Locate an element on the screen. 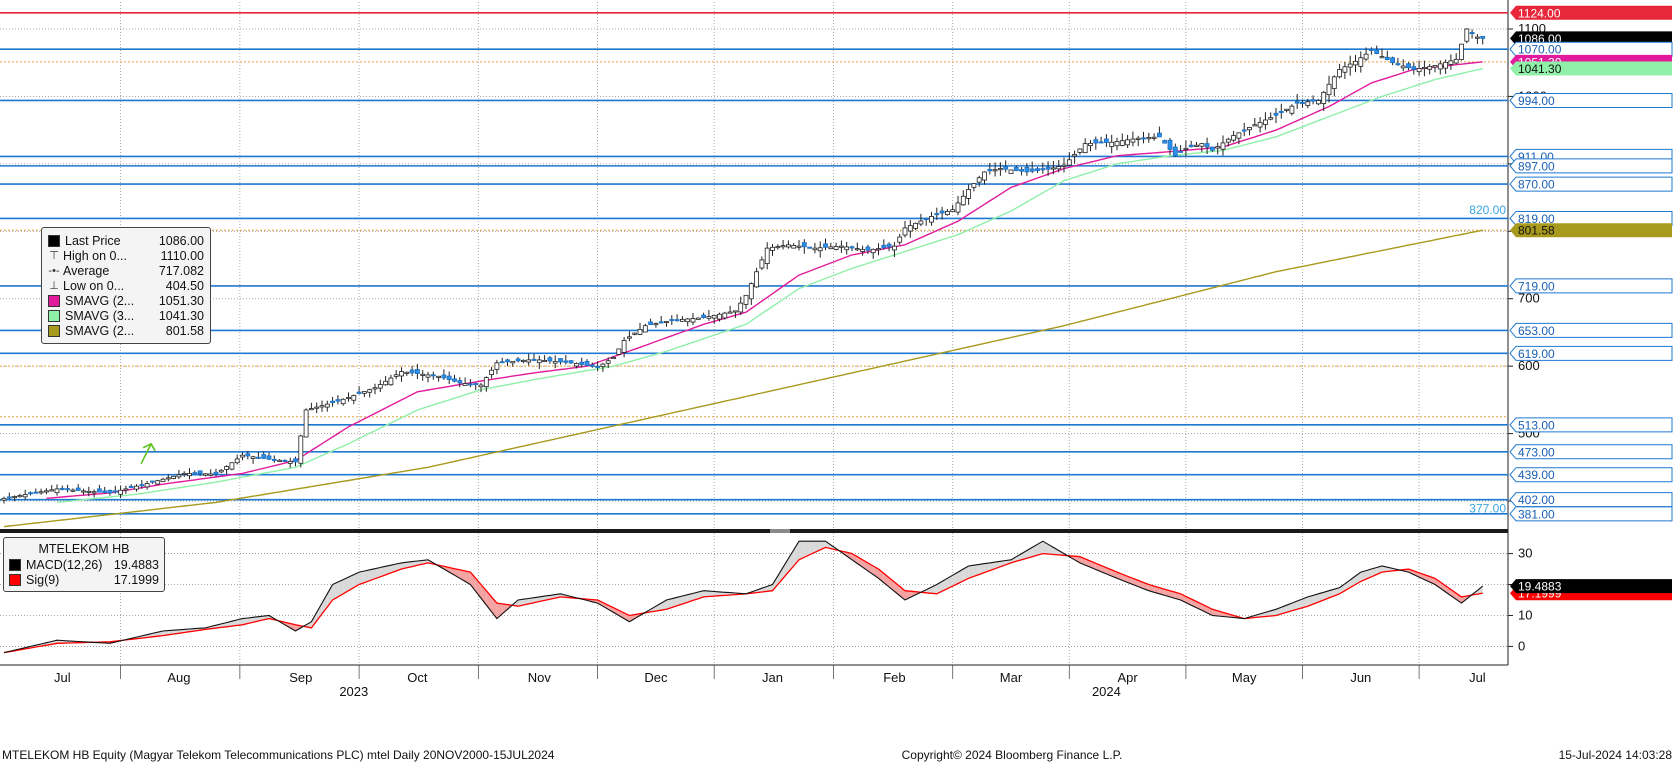  month-label: Mar is located at coordinates (1011, 677).